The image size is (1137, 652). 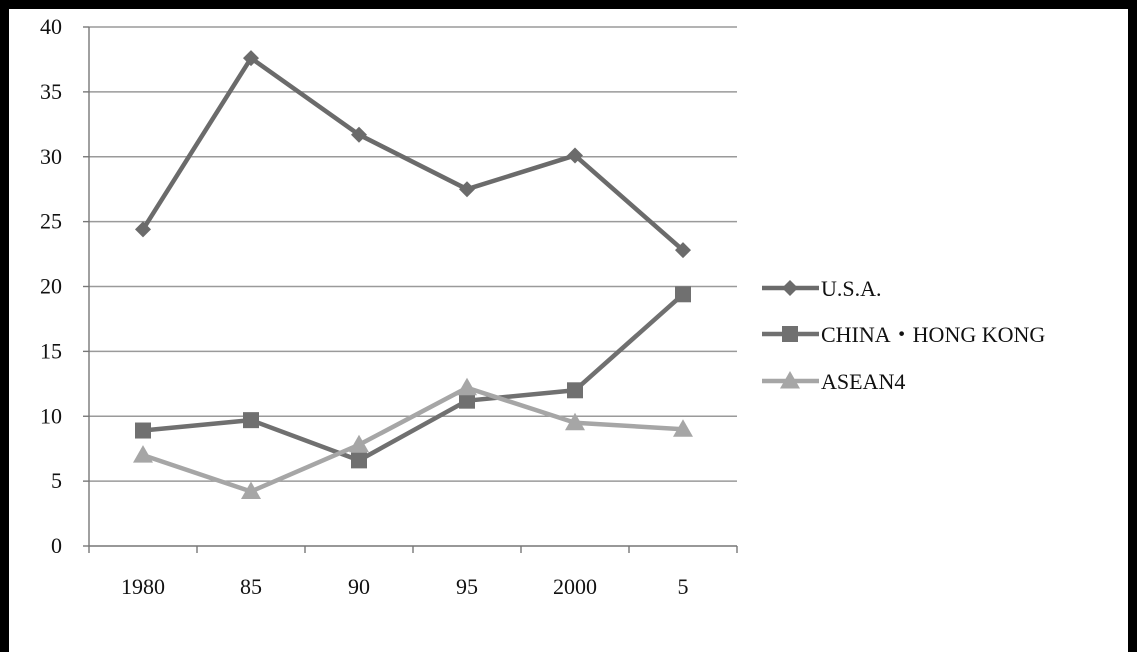 I want to click on legend-entry: U.S.A., so click(x=822, y=288).